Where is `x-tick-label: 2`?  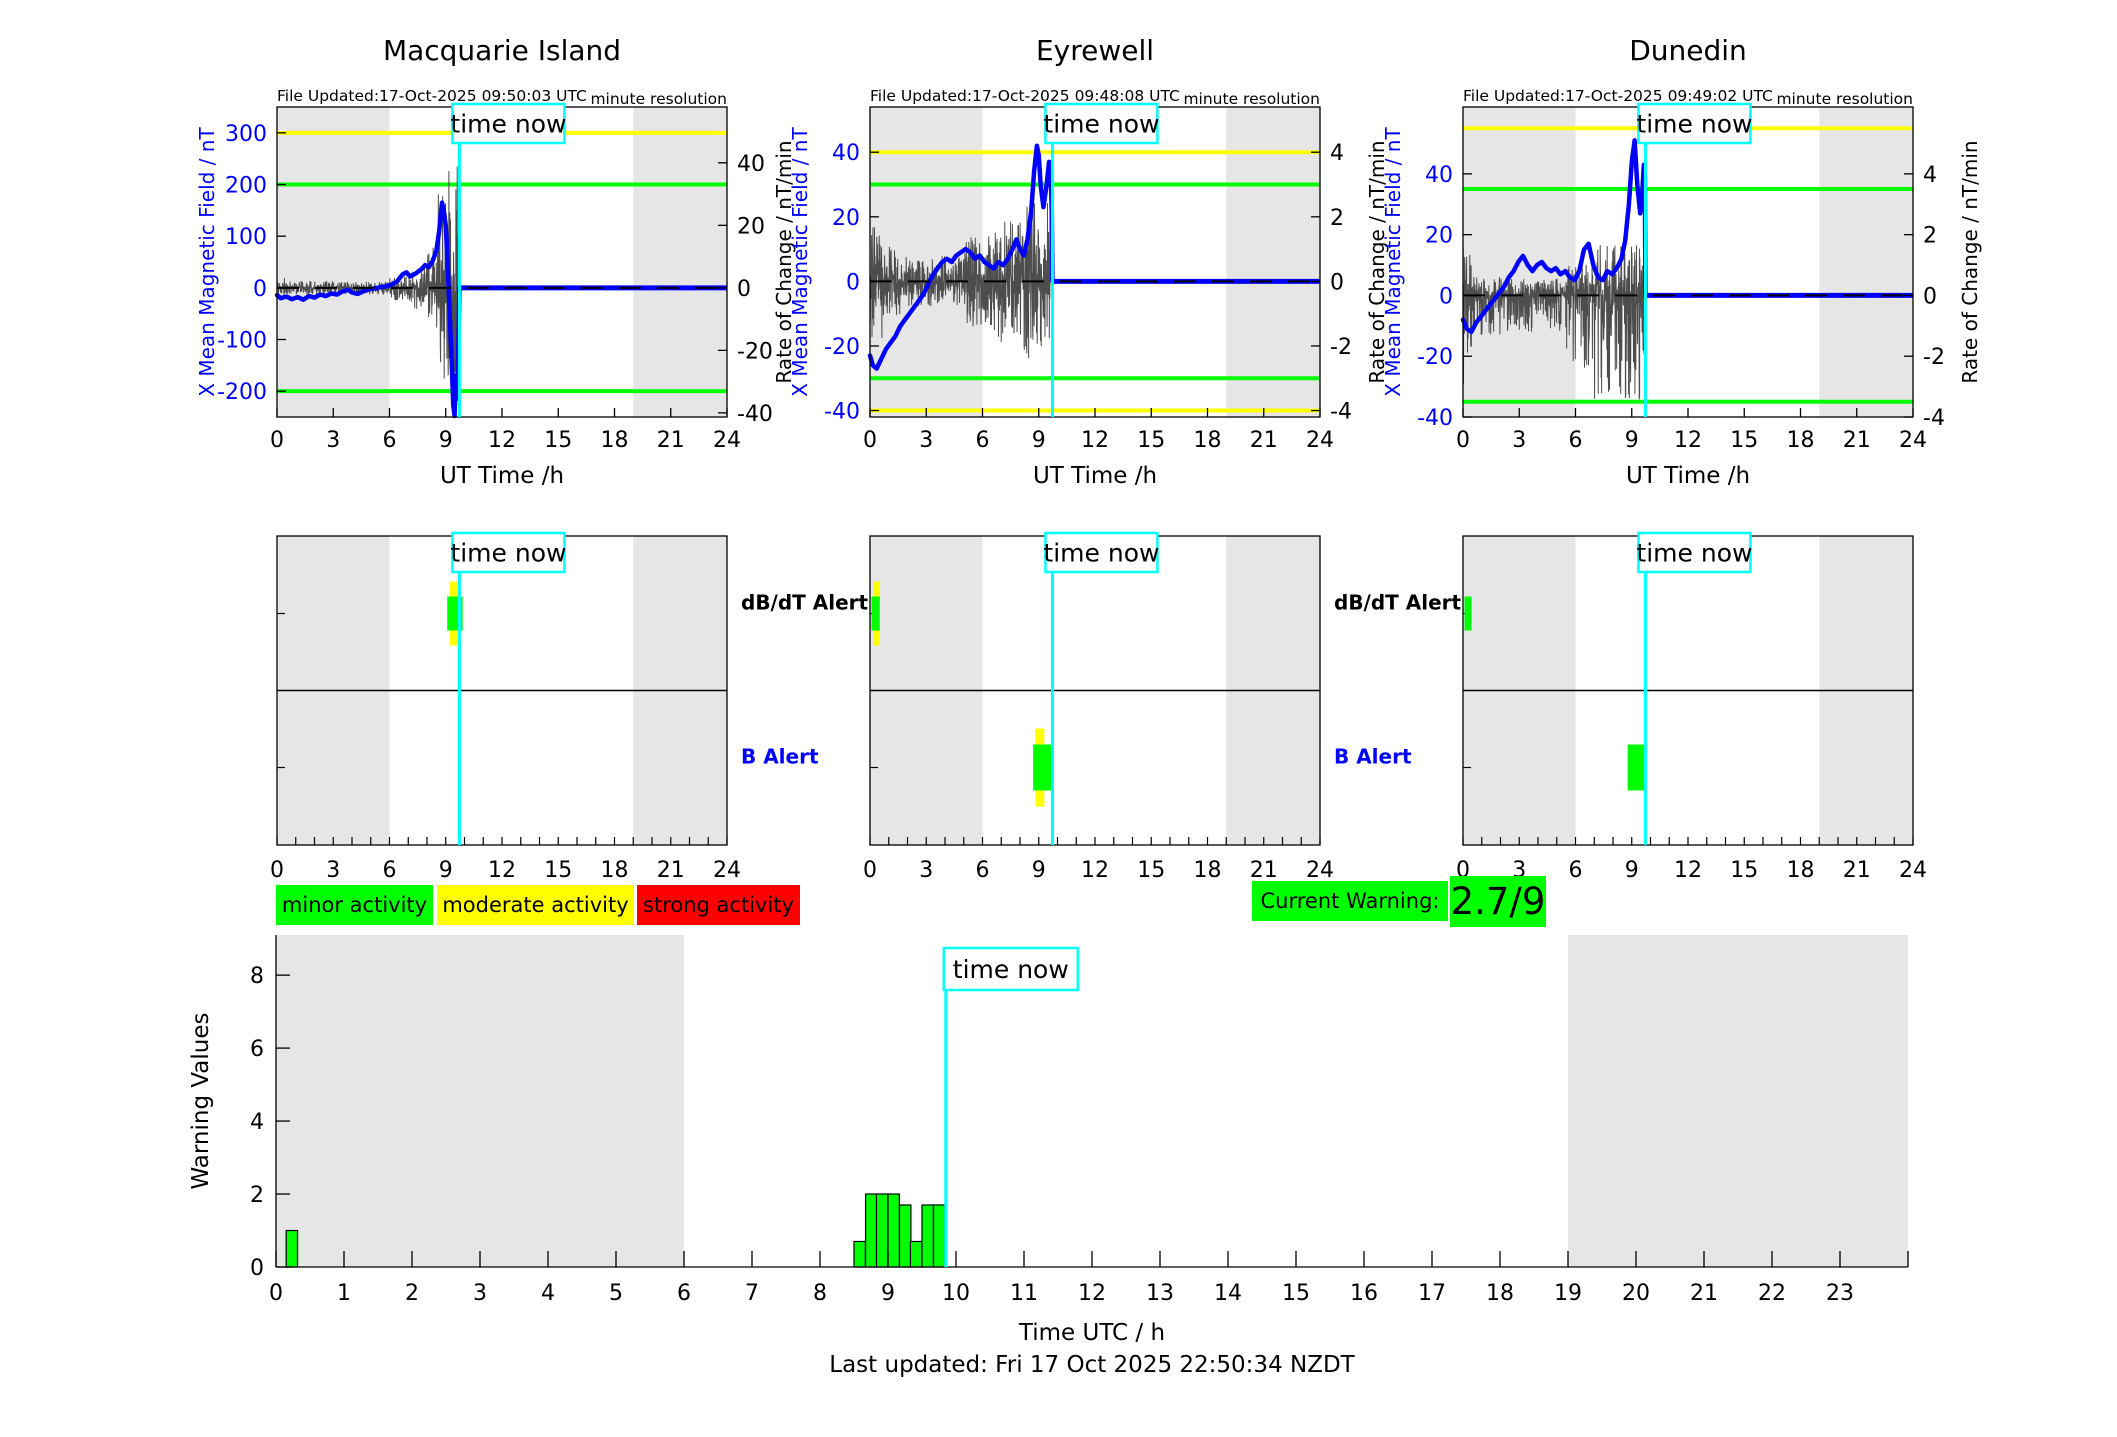
x-tick-label: 2 is located at coordinates (412, 1293).